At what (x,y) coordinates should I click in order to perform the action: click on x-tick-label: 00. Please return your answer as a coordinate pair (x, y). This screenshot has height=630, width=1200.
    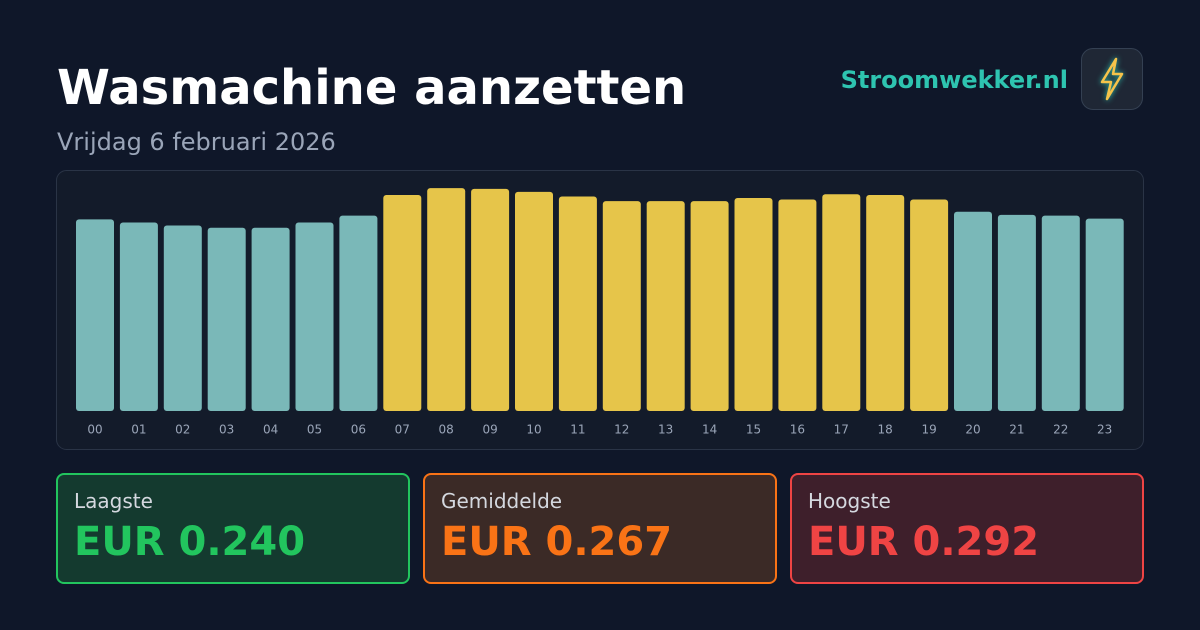
    Looking at the image, I should click on (94, 430).